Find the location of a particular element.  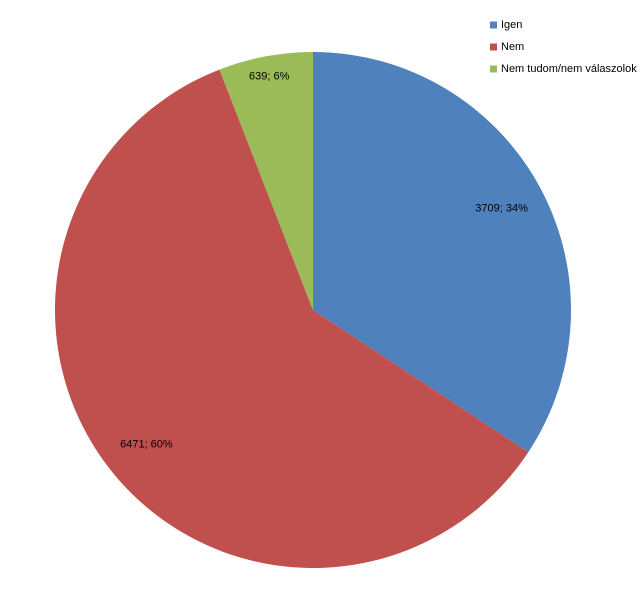

data-label: 6471; 60% is located at coordinates (146, 444).